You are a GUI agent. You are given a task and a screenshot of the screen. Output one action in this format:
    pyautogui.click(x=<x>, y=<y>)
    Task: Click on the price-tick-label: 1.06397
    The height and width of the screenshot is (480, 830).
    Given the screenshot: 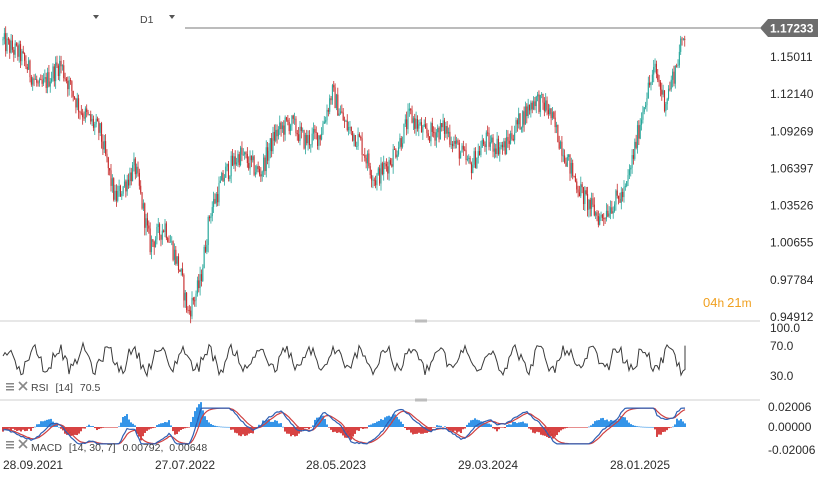 What is the action you would take?
    pyautogui.click(x=792, y=168)
    